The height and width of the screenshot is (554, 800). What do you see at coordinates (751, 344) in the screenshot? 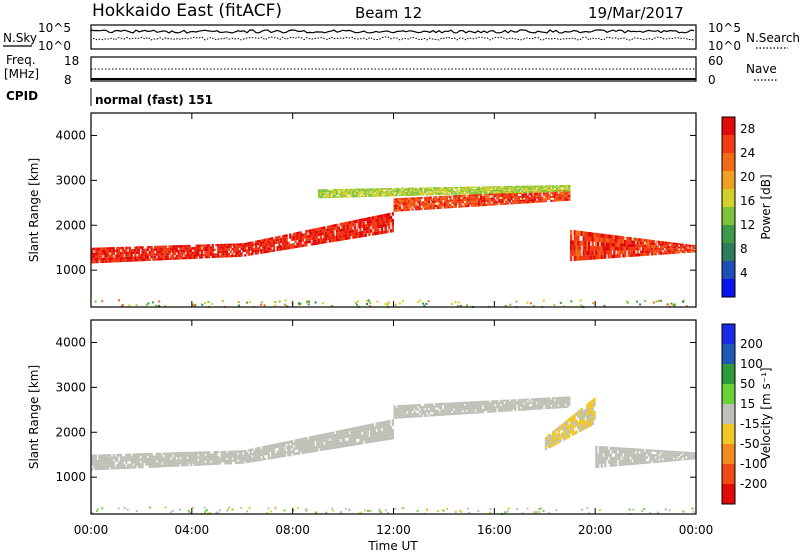
I see `colorbar-tick-label: 200` at bounding box center [751, 344].